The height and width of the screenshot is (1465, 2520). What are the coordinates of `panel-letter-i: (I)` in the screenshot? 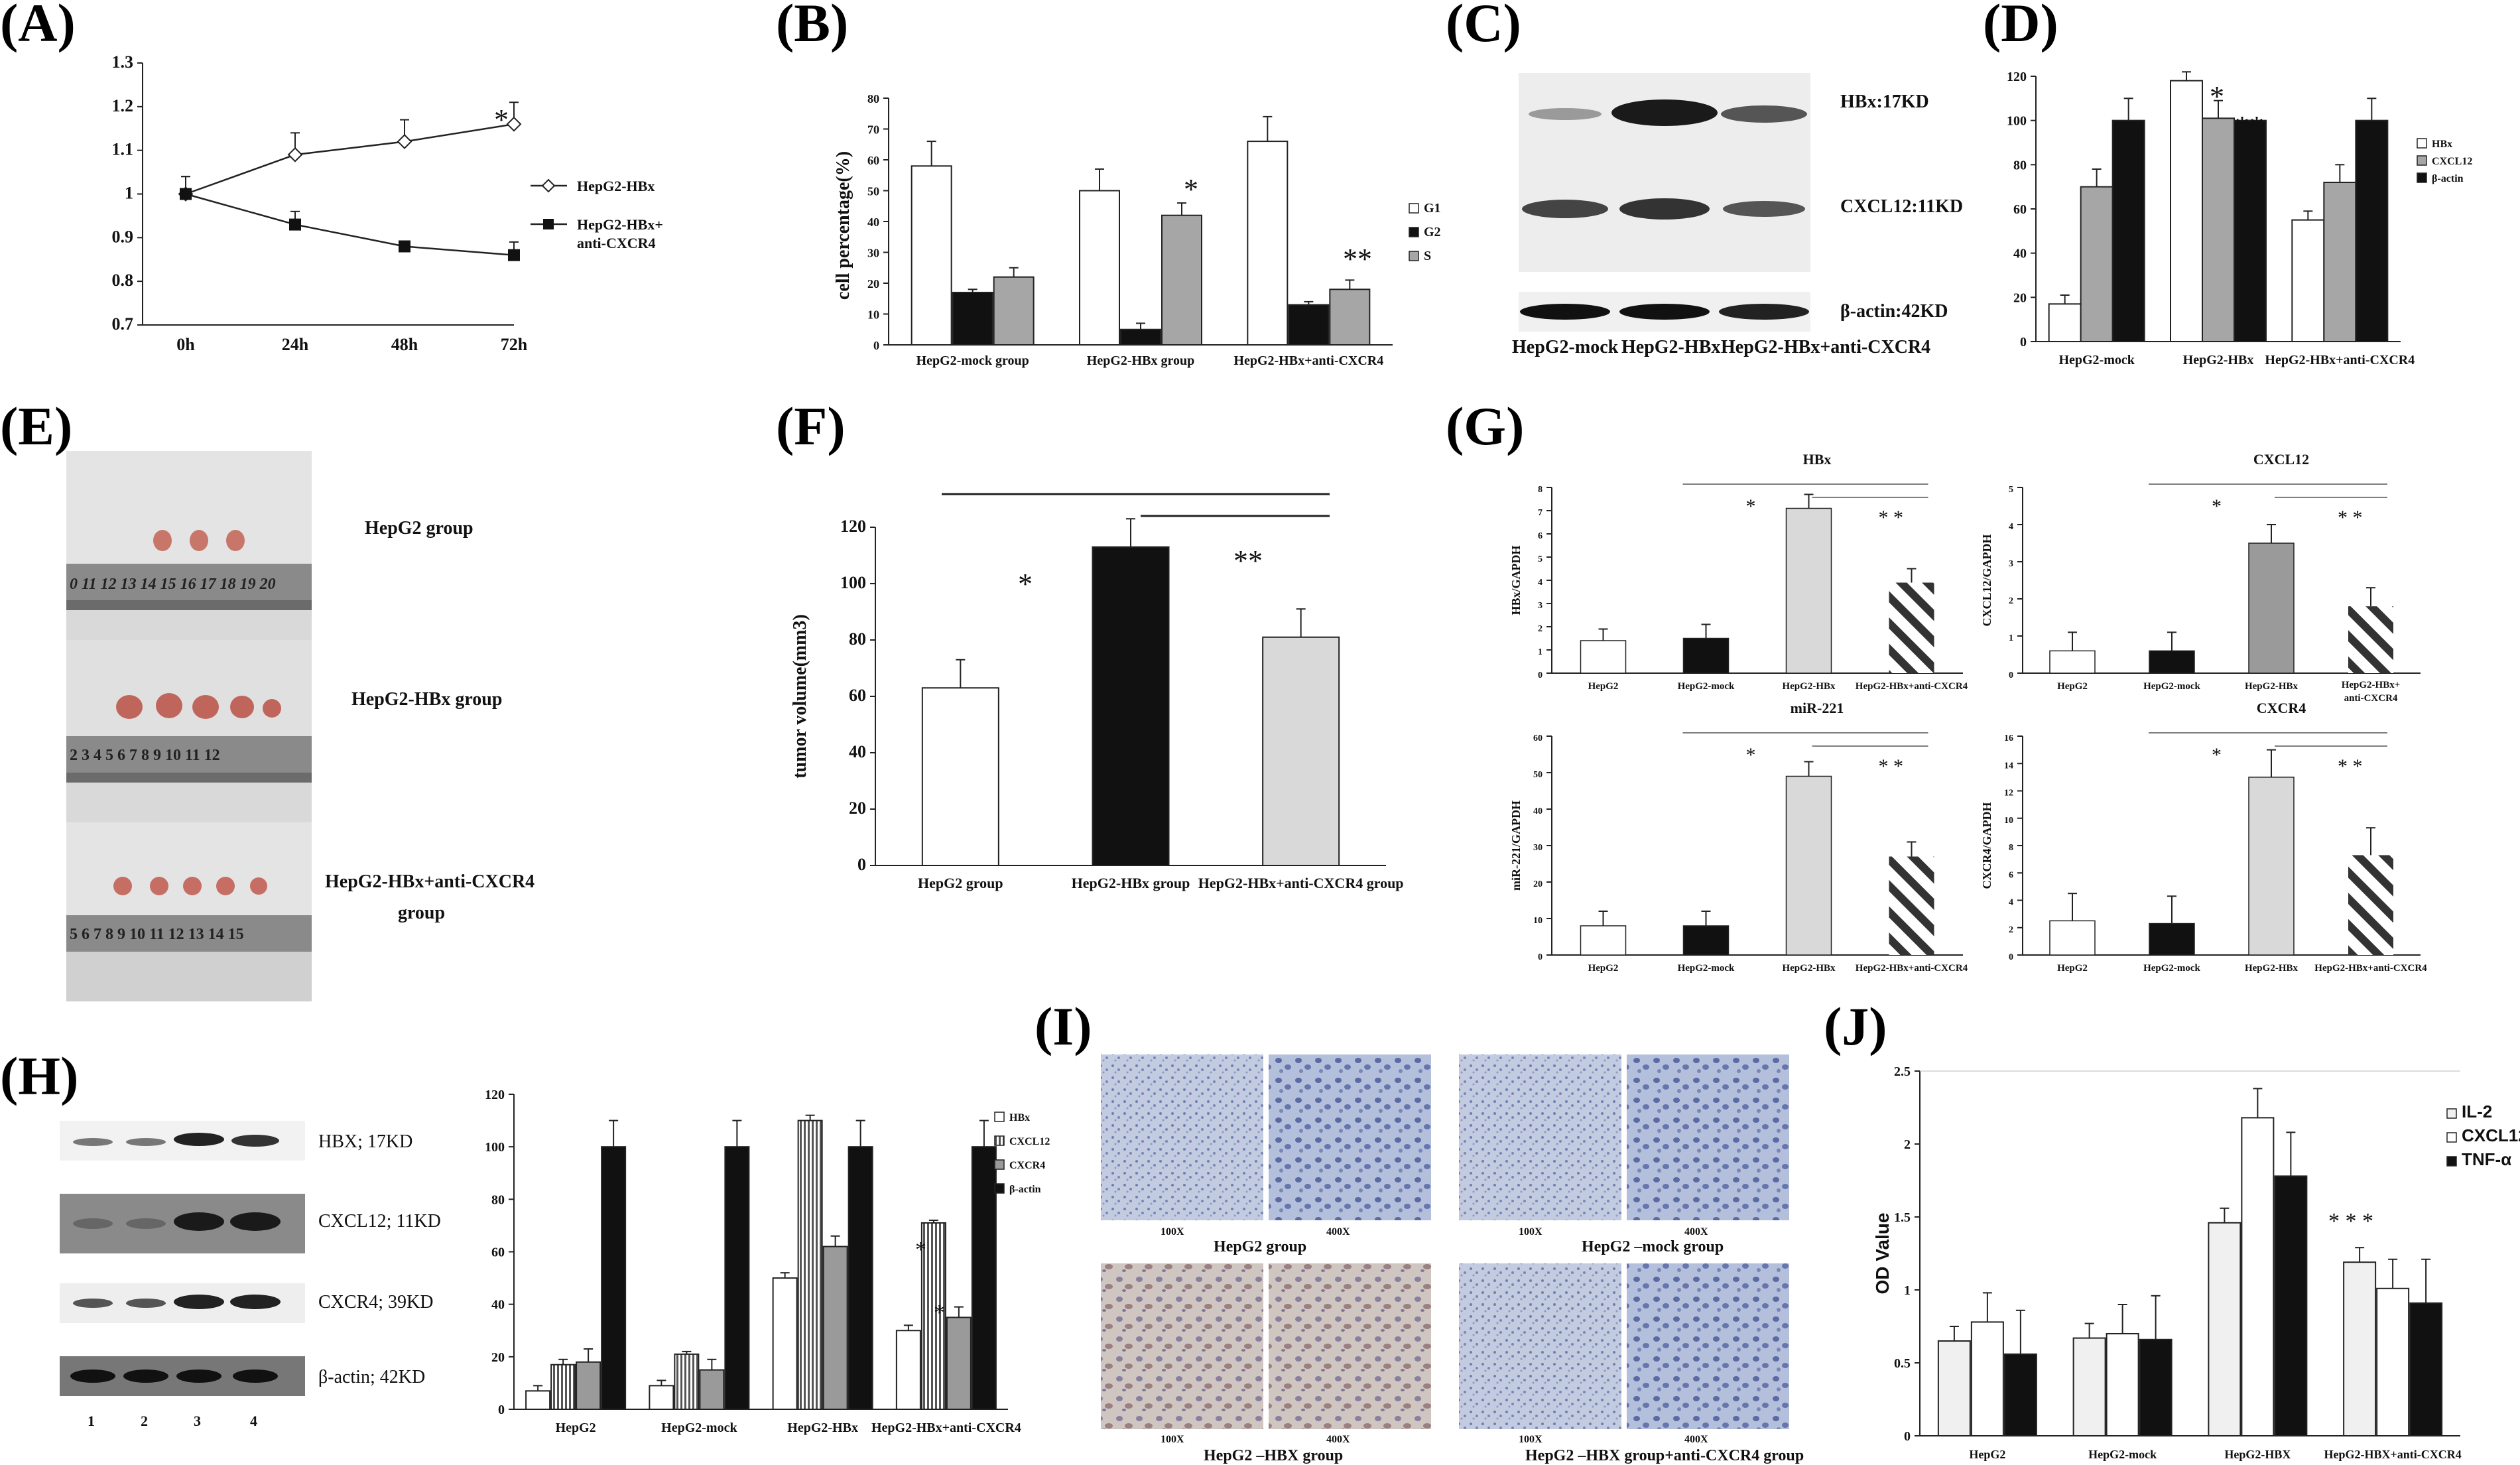 It's located at (1063, 1026).